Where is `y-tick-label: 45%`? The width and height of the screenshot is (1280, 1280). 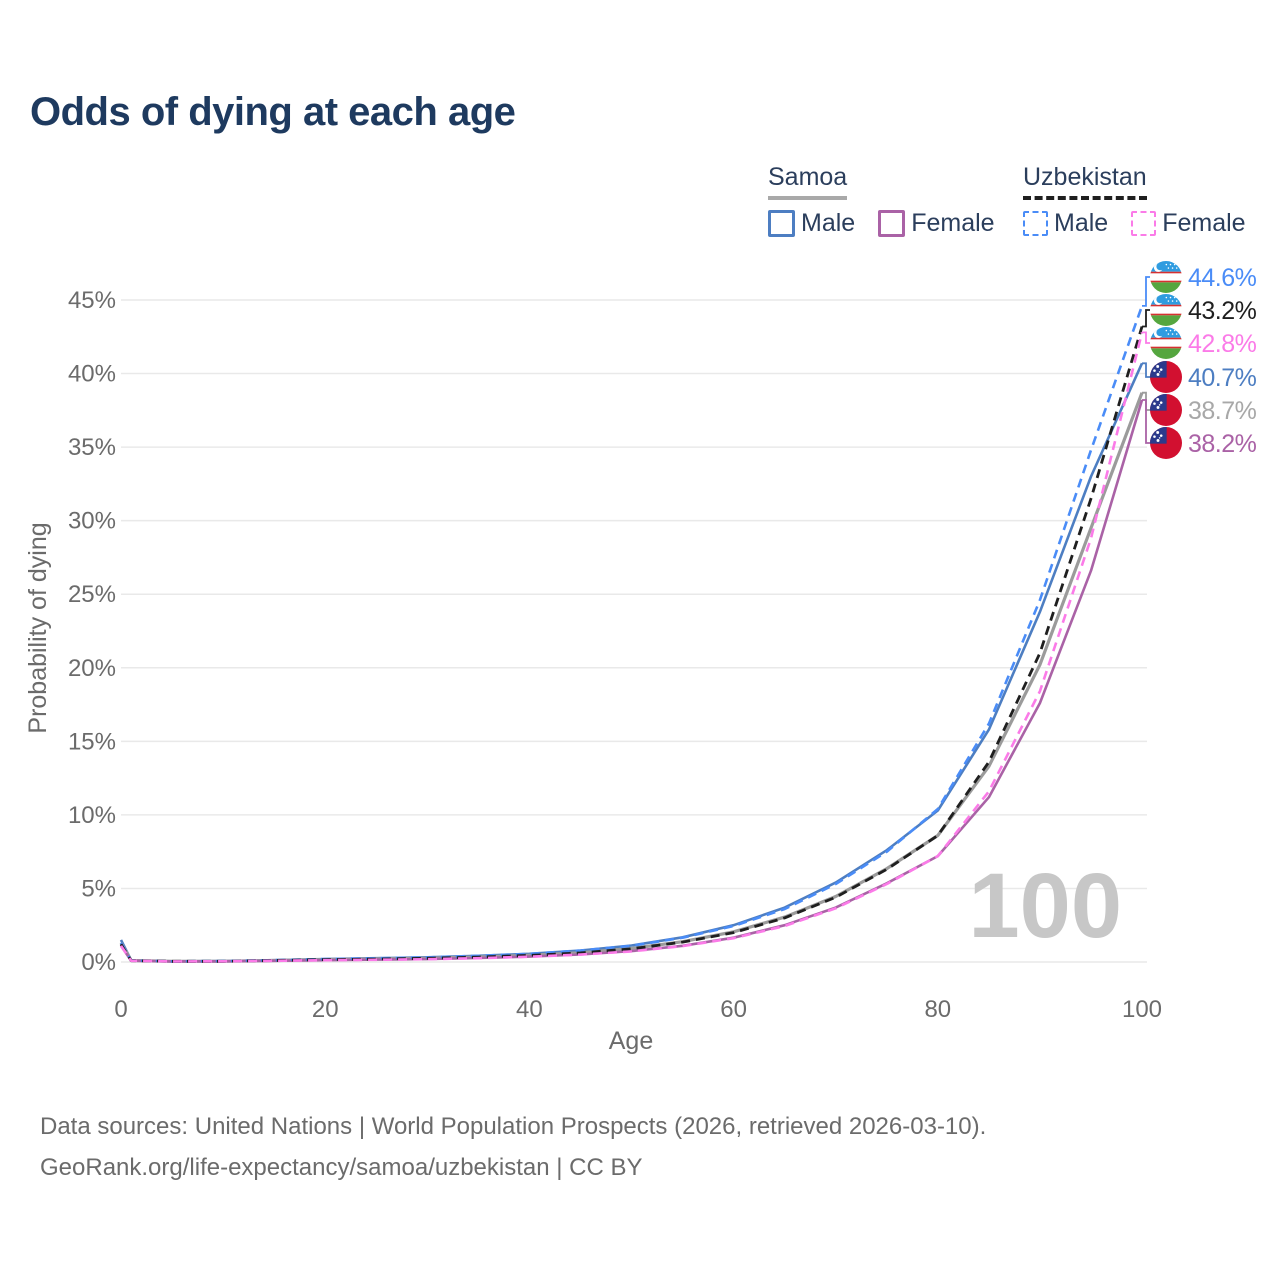
y-tick-label: 45% is located at coordinates (92, 300).